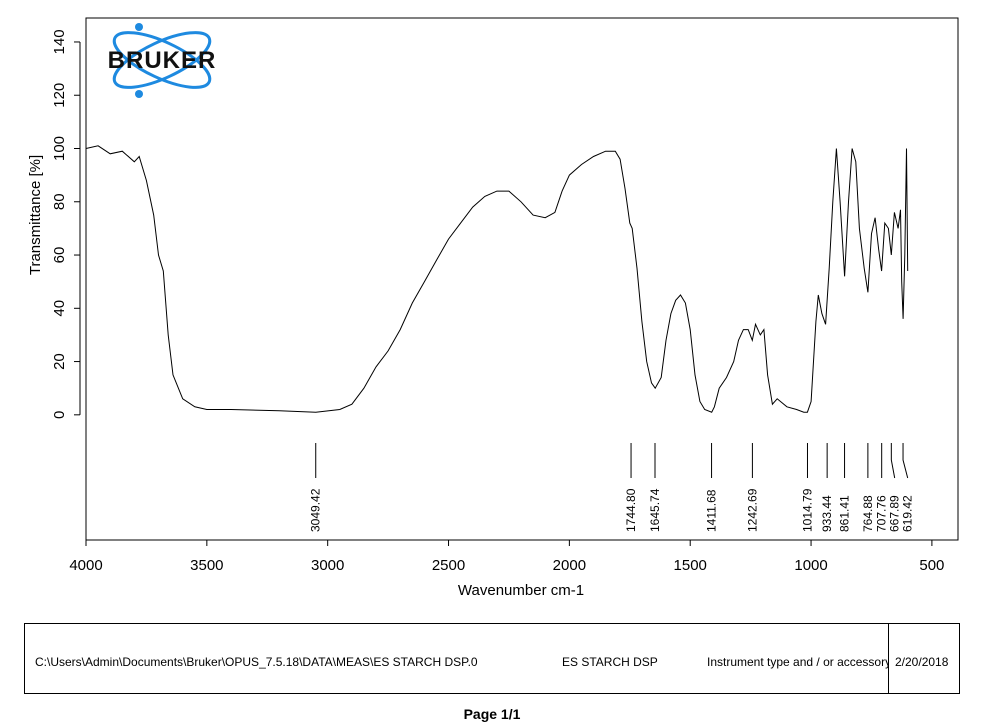 This screenshot has height=723, width=984. I want to click on x-axis-label: Wavenumber cm-1, so click(521, 590).